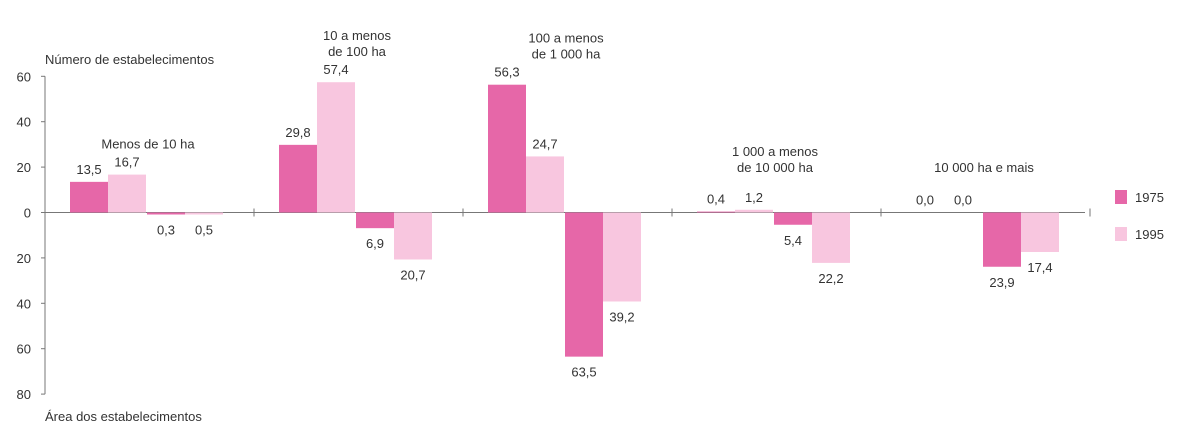 The image size is (1182, 425). I want to click on legend-swatch-1975, so click(1121, 197).